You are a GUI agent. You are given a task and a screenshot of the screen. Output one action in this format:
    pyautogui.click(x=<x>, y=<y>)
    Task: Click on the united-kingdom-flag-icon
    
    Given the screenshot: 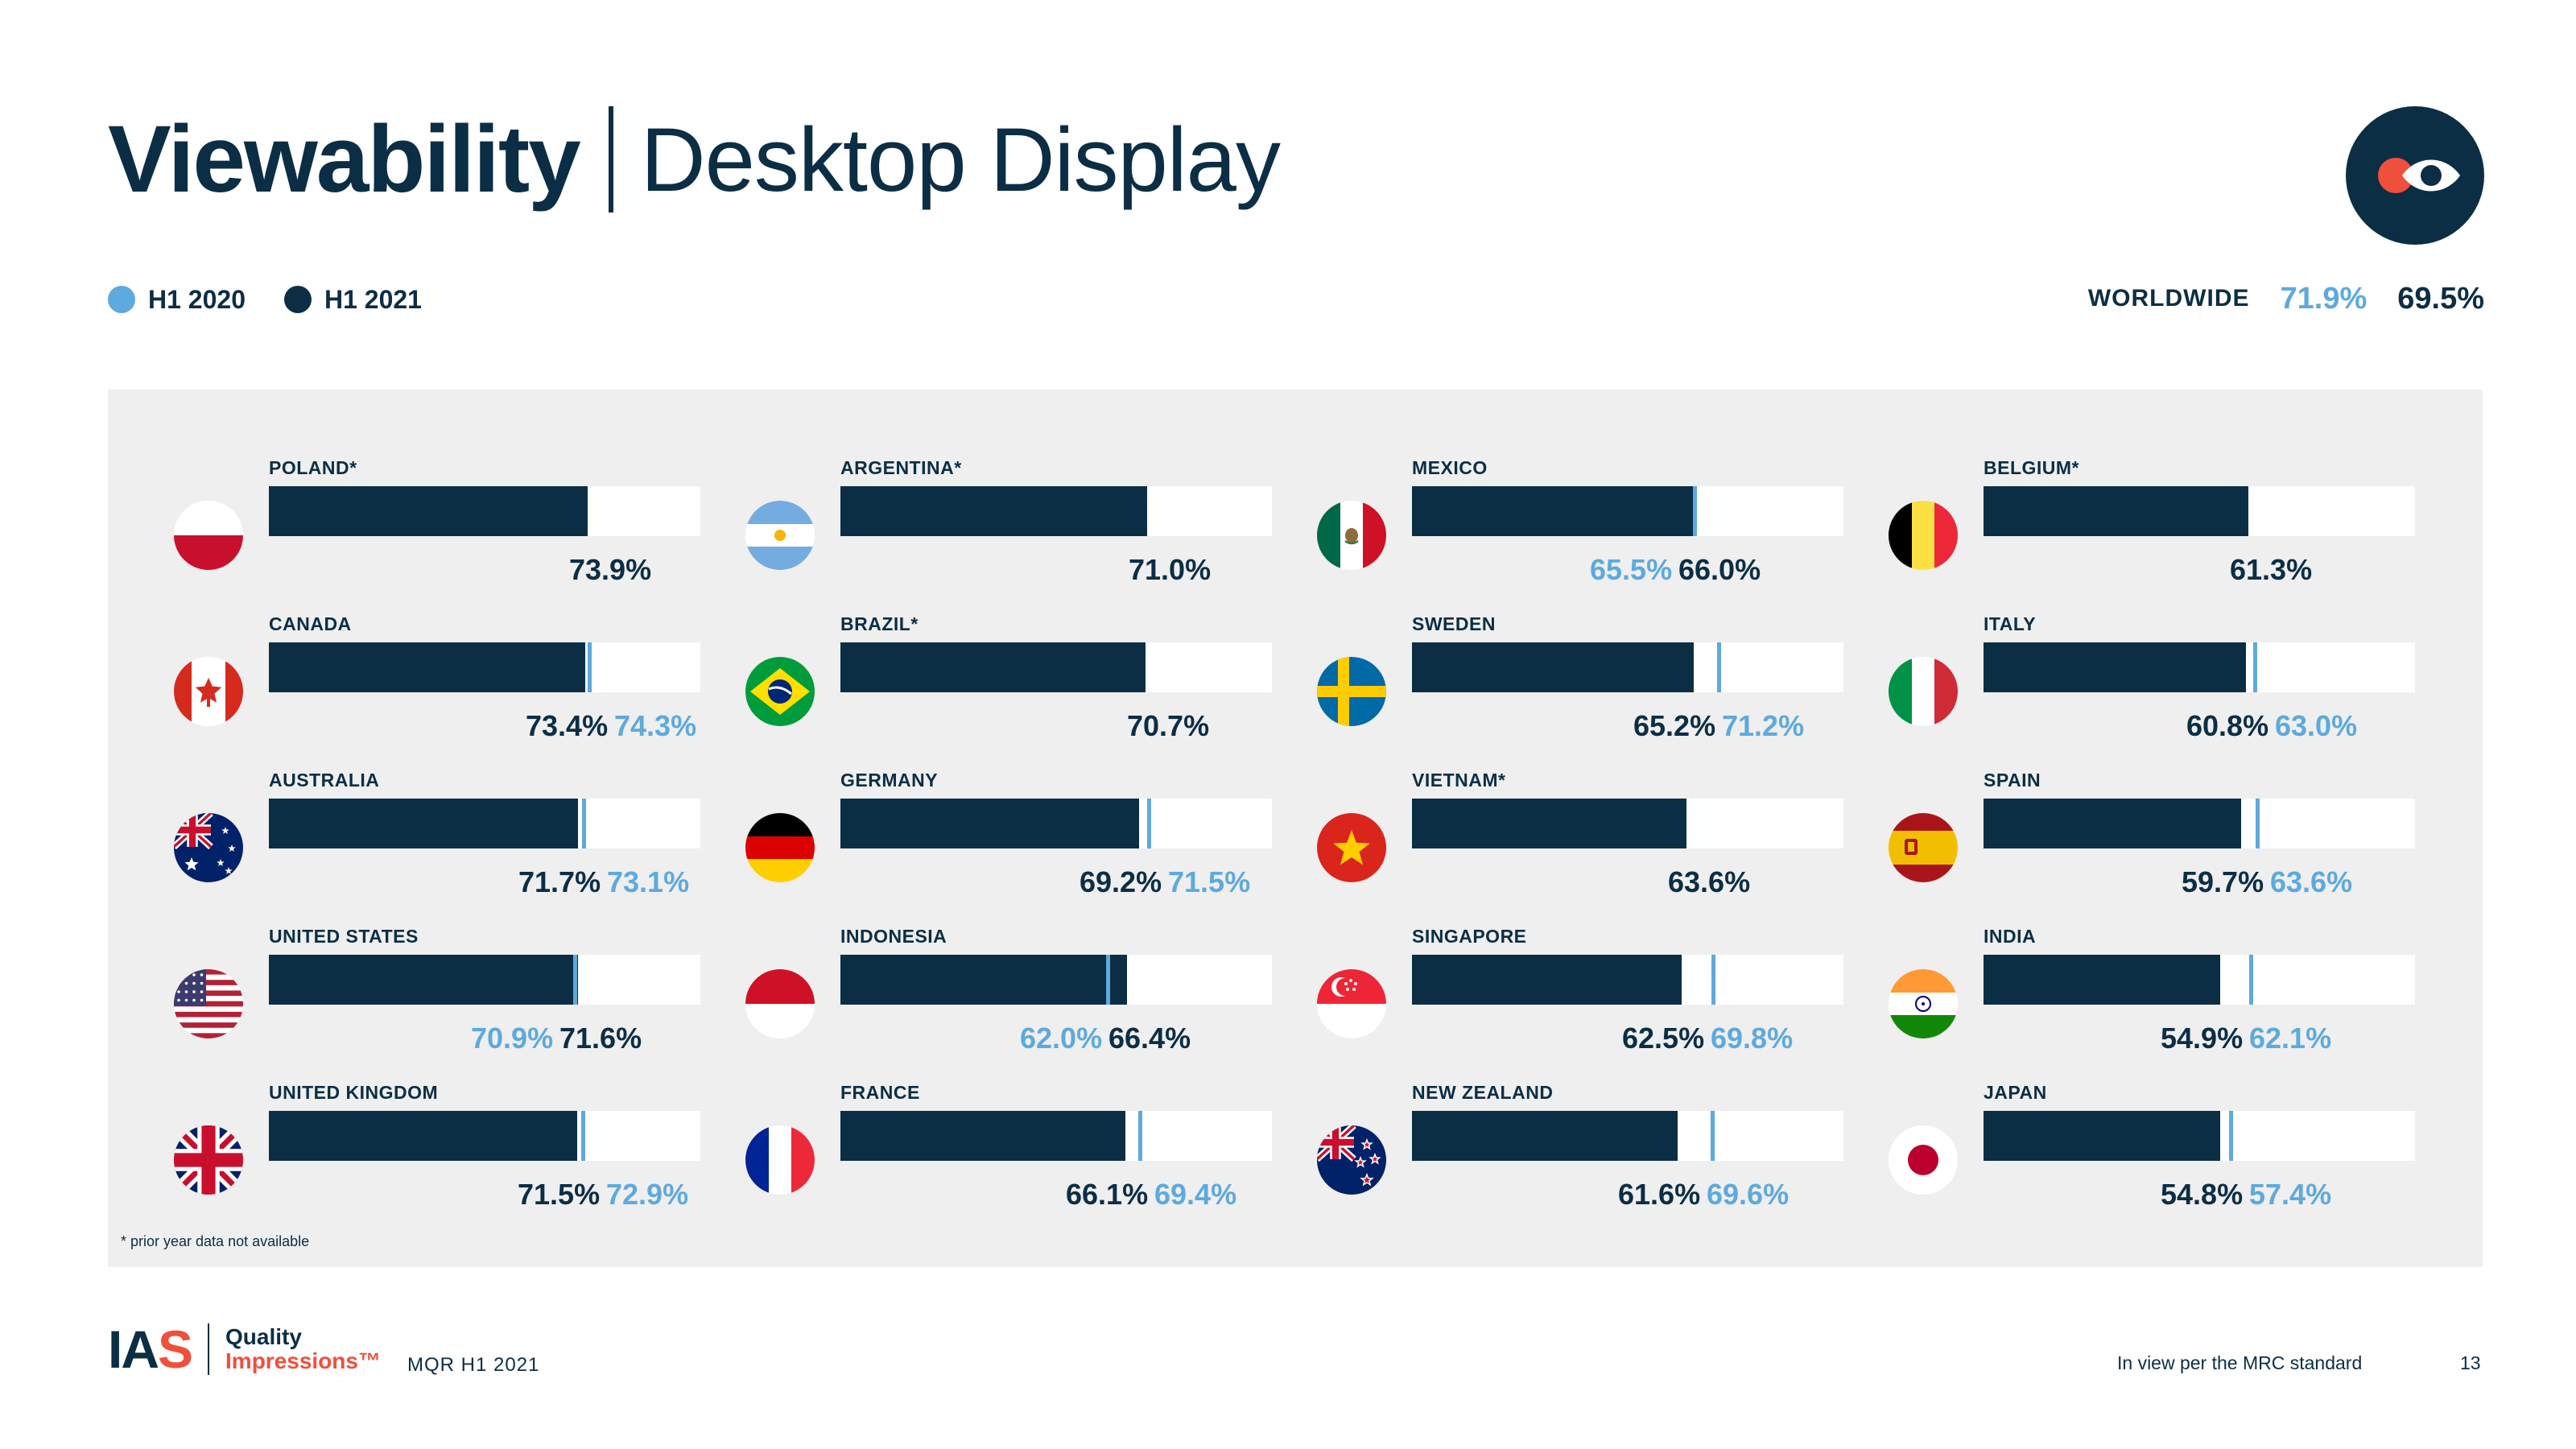 What is the action you would take?
    pyautogui.click(x=208, y=1160)
    